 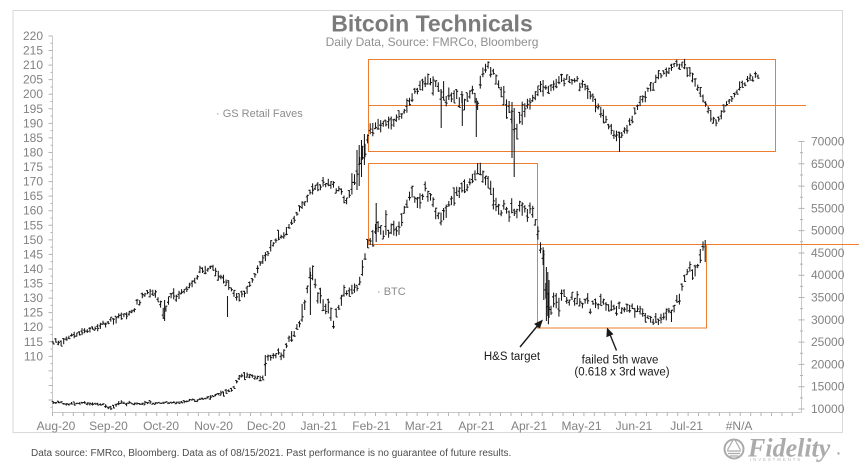 What do you see at coordinates (512, 357) in the screenshot?
I see `svg-text: H&S target` at bounding box center [512, 357].